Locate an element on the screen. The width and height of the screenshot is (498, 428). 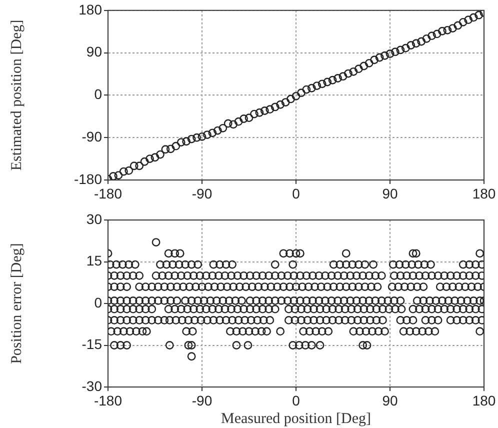
x-tick-label: -90 is located at coordinates (202, 193).